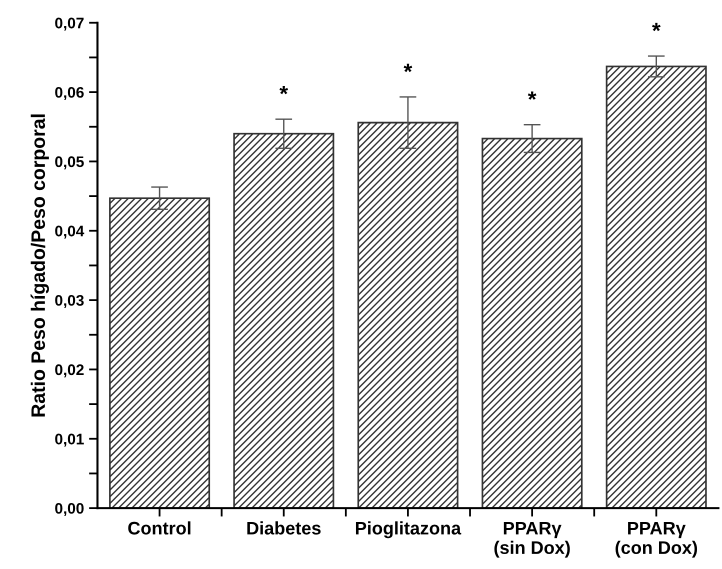 This screenshot has width=722, height=569. Describe the element at coordinates (409, 529) in the screenshot. I see `x-tick-label: Pioglitazona` at that location.